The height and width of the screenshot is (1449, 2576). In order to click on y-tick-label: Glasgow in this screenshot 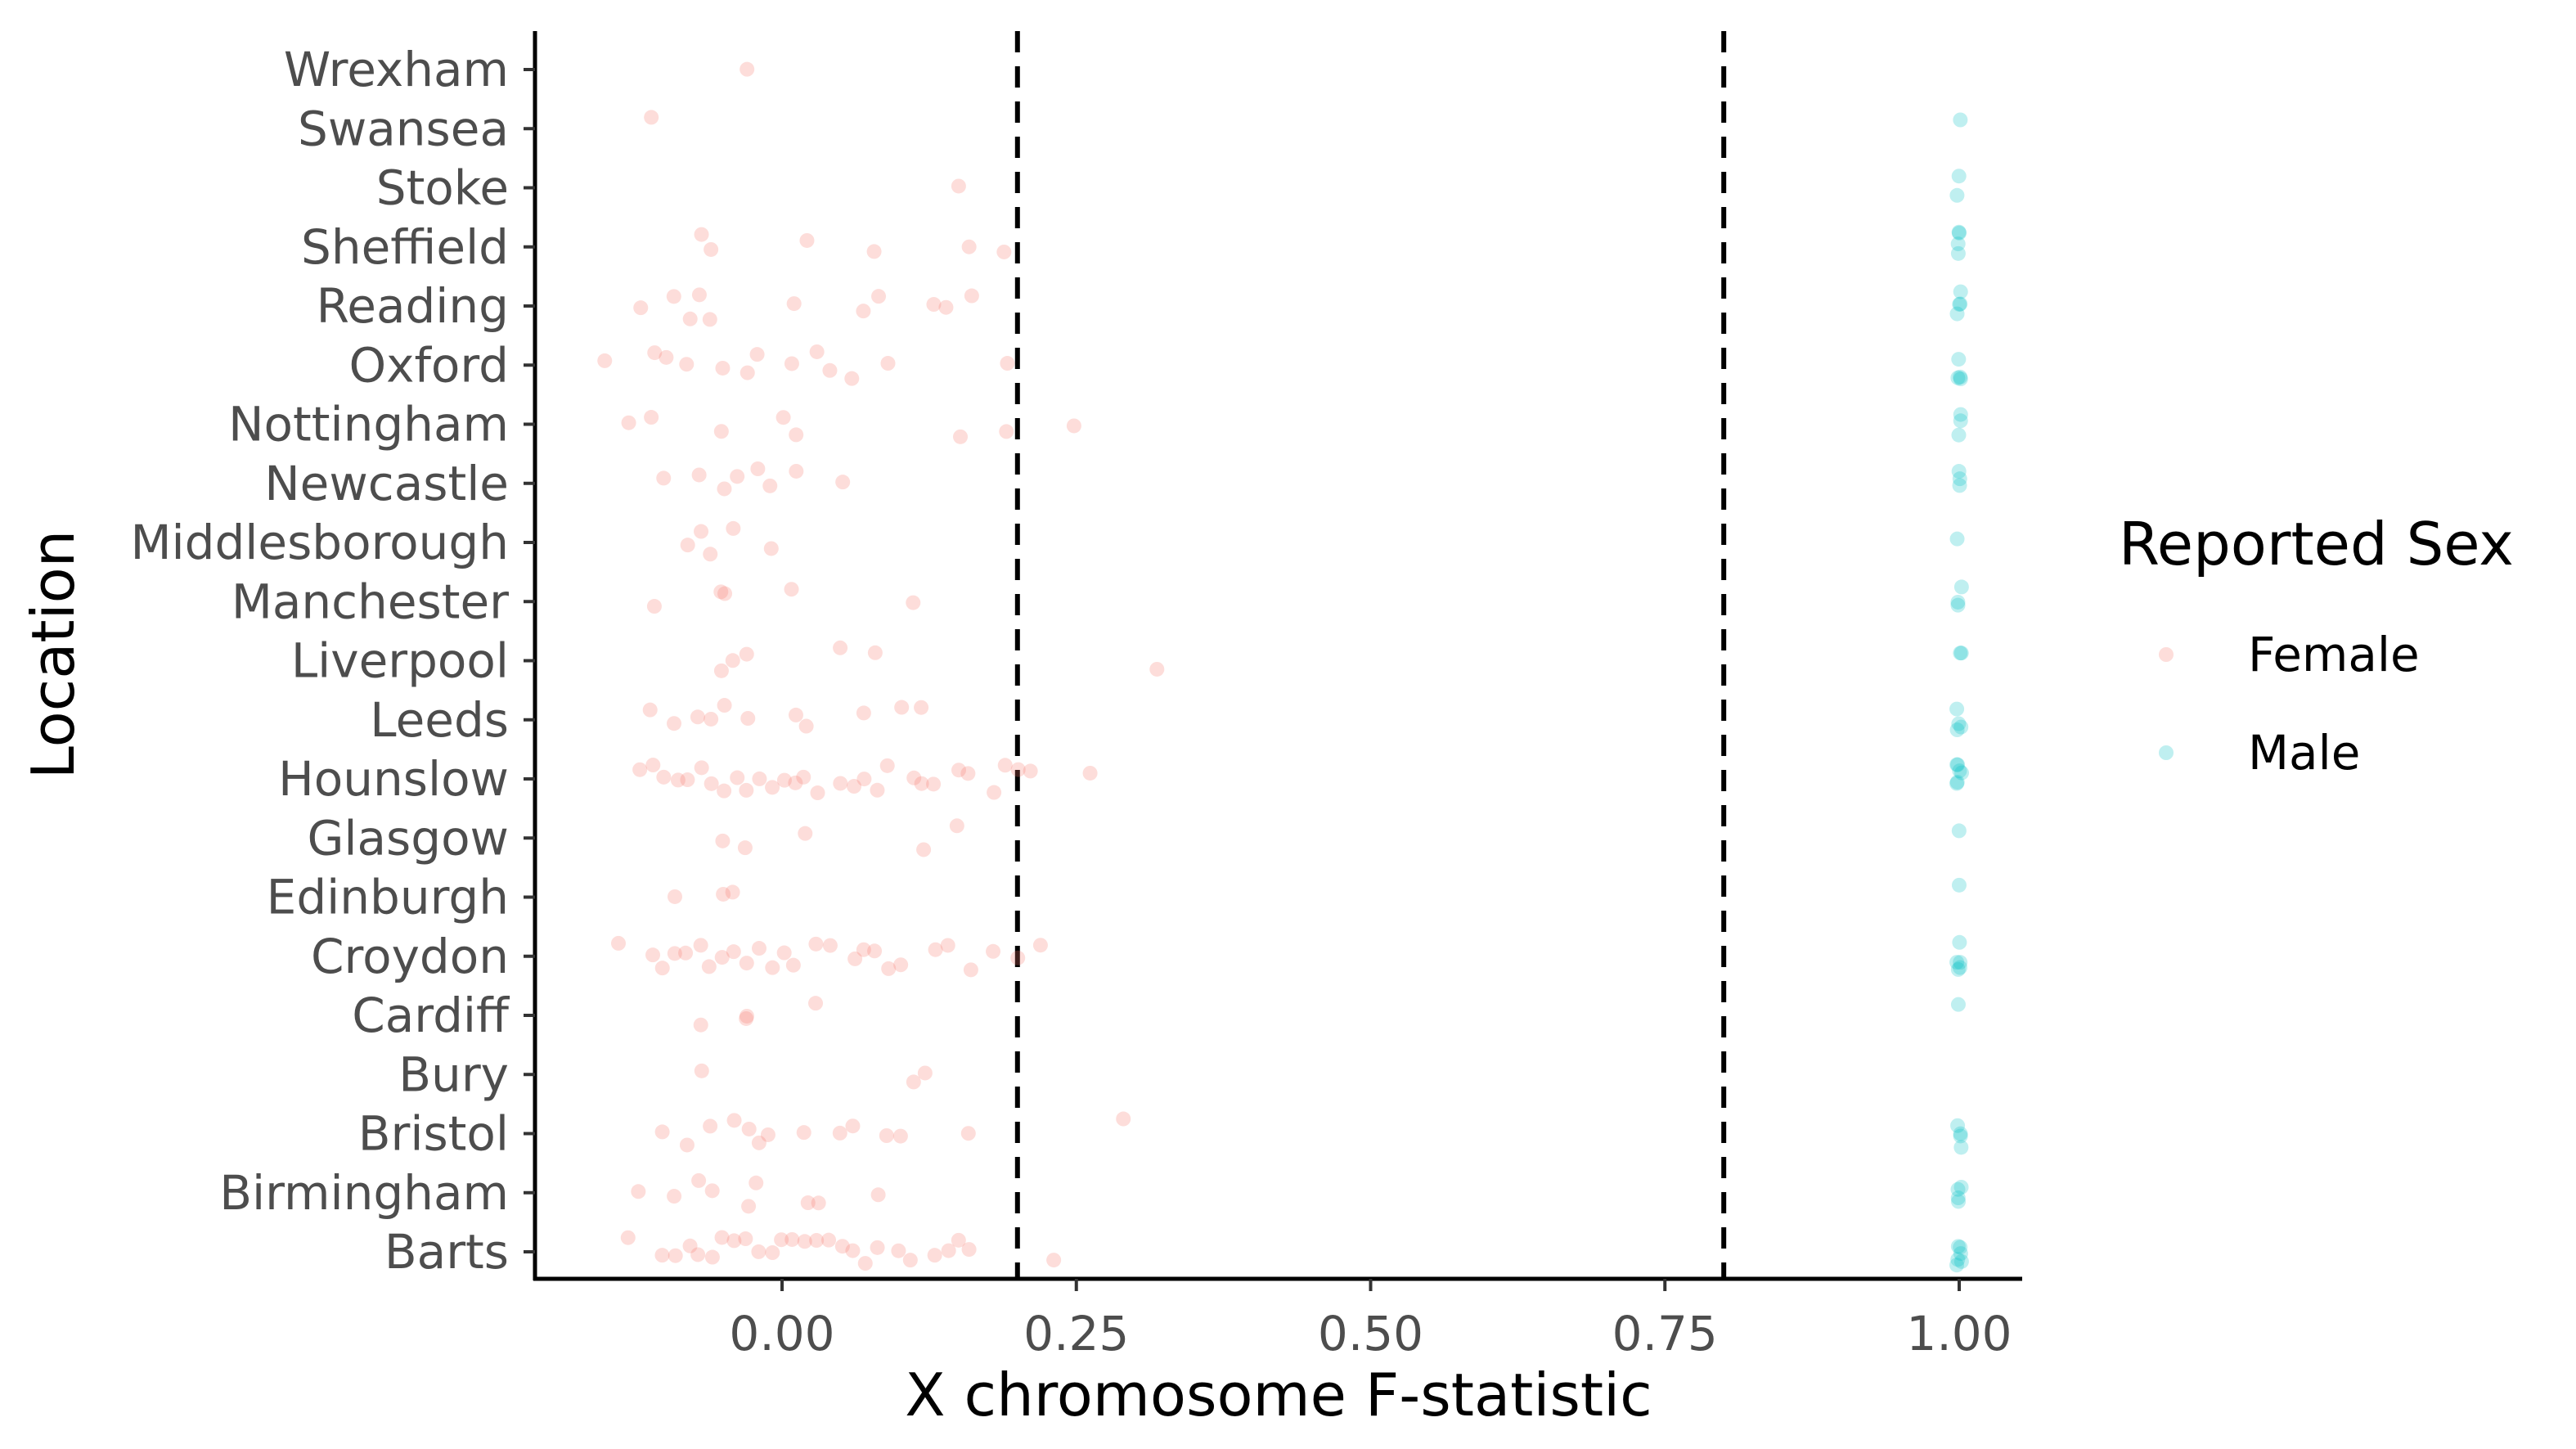, I will do `click(408, 838)`.